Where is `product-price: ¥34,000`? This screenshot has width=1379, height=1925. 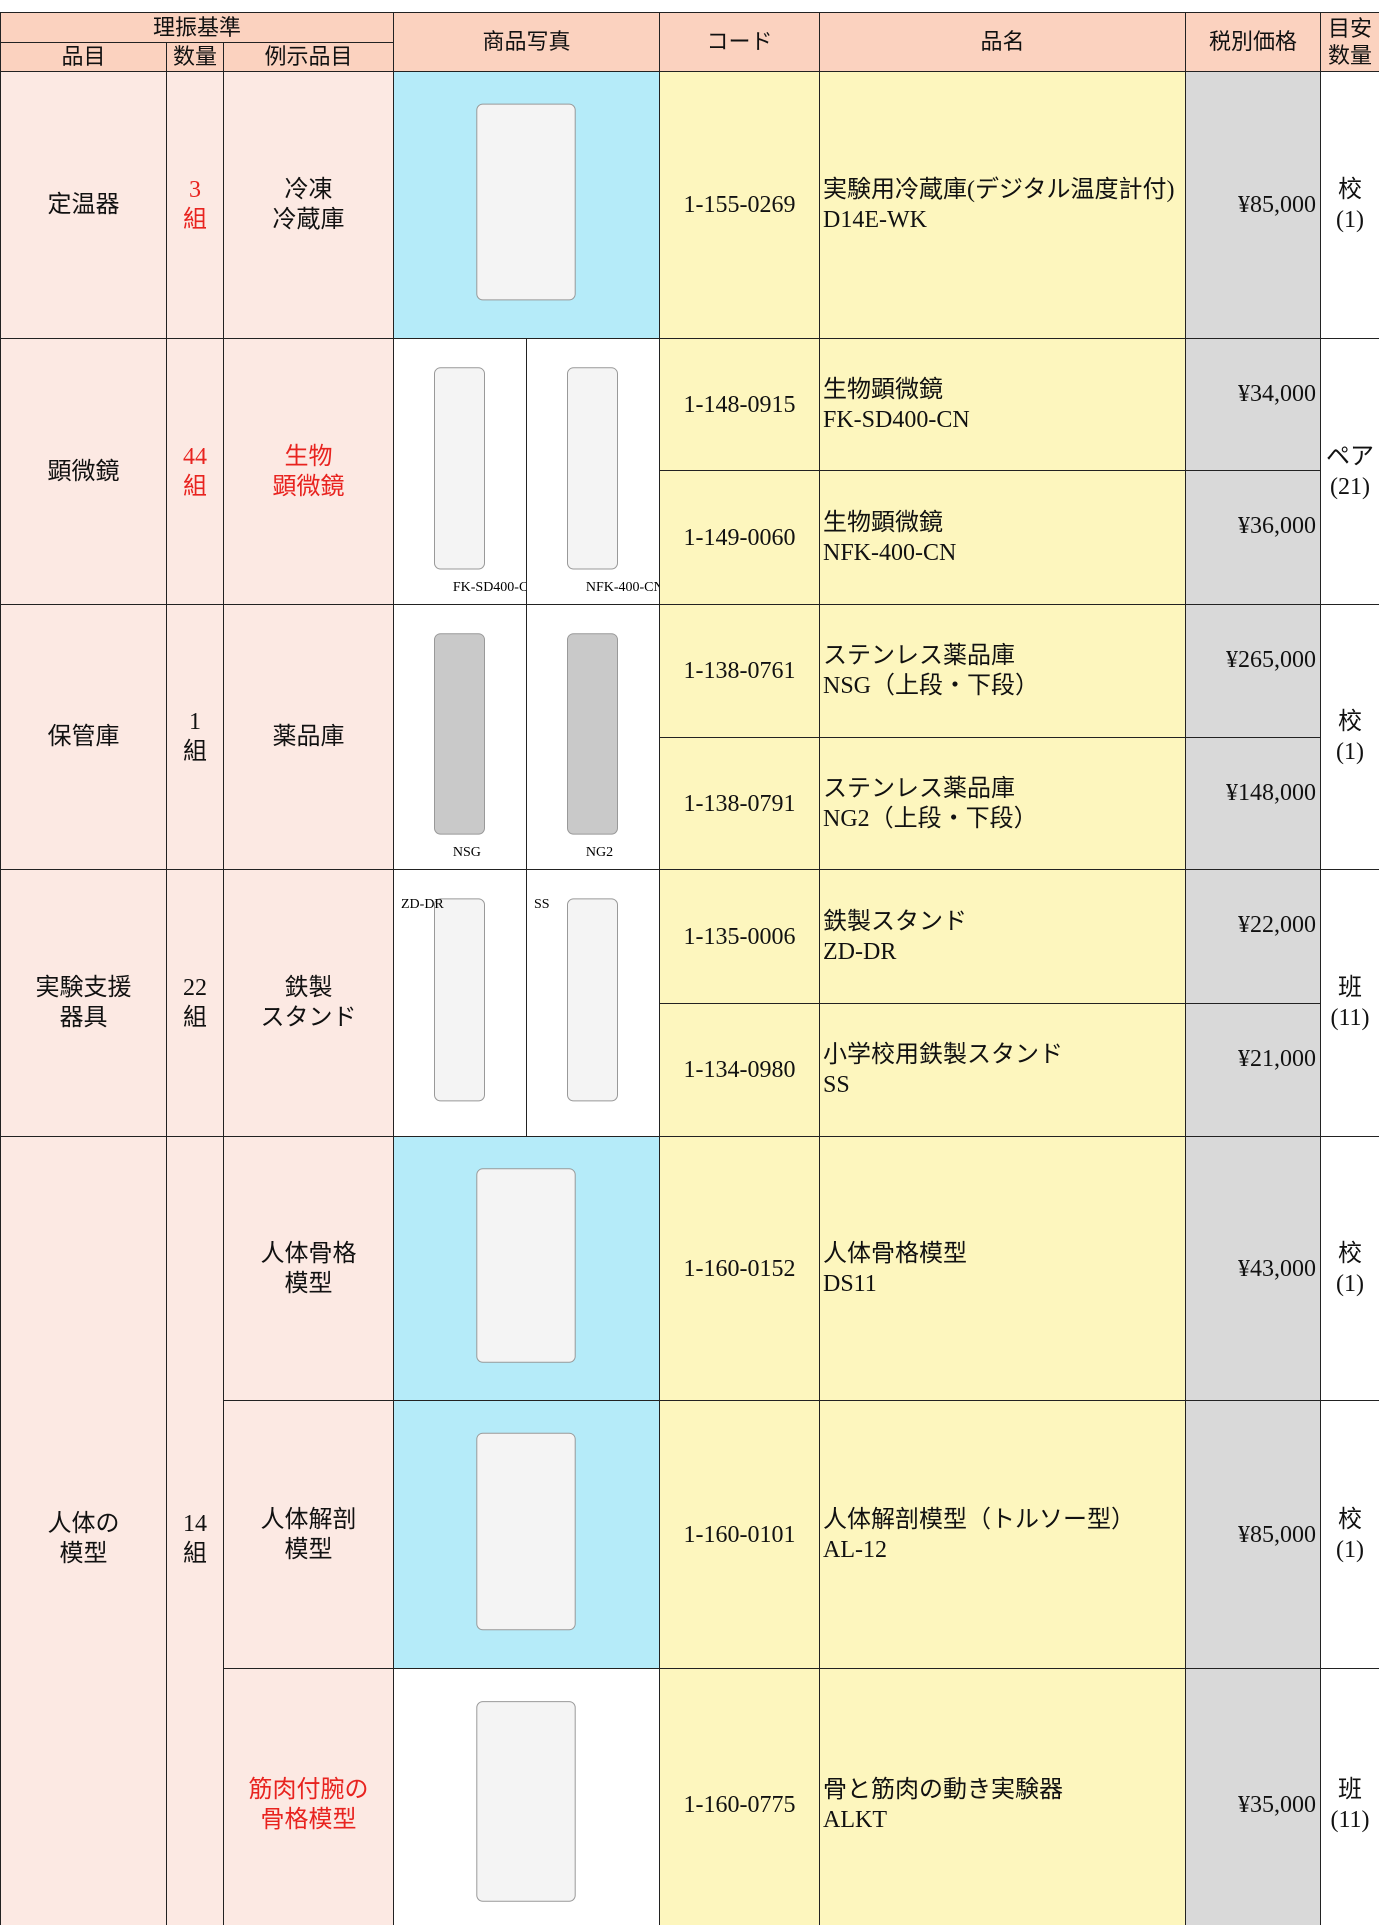
product-price: ¥34,000 is located at coordinates (1253, 404).